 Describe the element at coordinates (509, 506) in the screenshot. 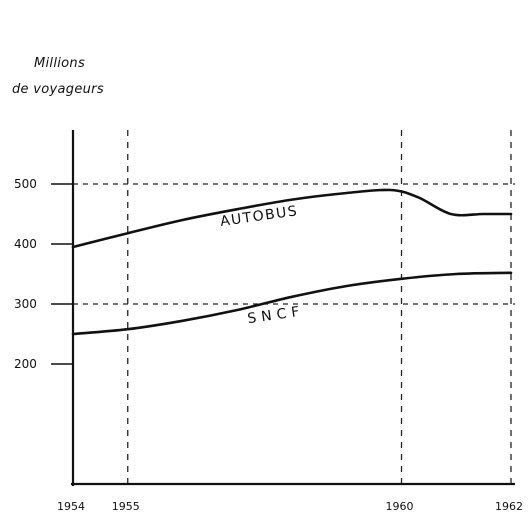

I see `x-tick-label-1962: 1962` at that location.